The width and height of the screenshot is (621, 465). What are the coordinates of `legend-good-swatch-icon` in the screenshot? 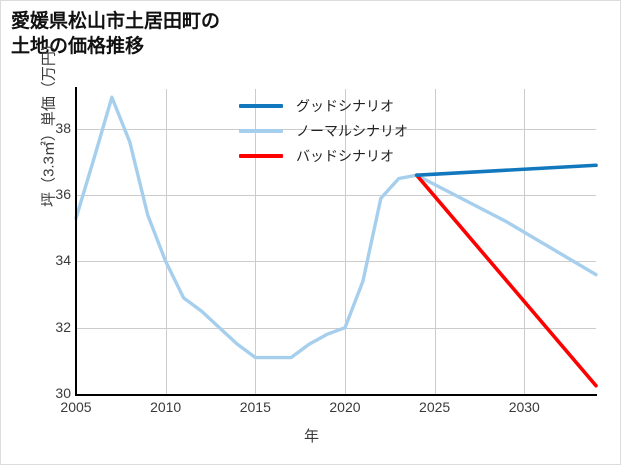 It's located at (261, 105).